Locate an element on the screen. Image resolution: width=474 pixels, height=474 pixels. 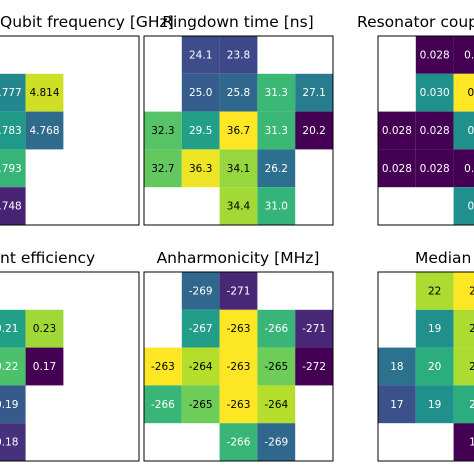
cell-value-label: 36.3 is located at coordinates (200, 169).